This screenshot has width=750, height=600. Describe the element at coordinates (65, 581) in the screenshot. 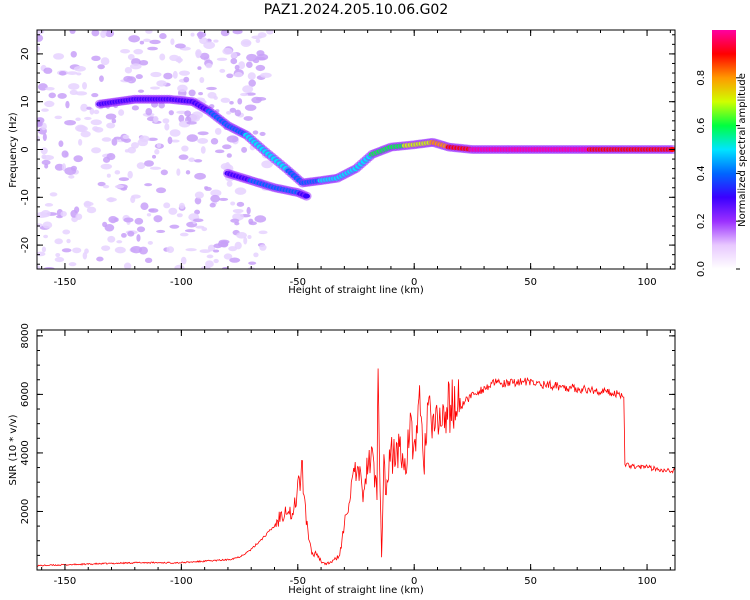

I see `x-tick-label: -150` at that location.